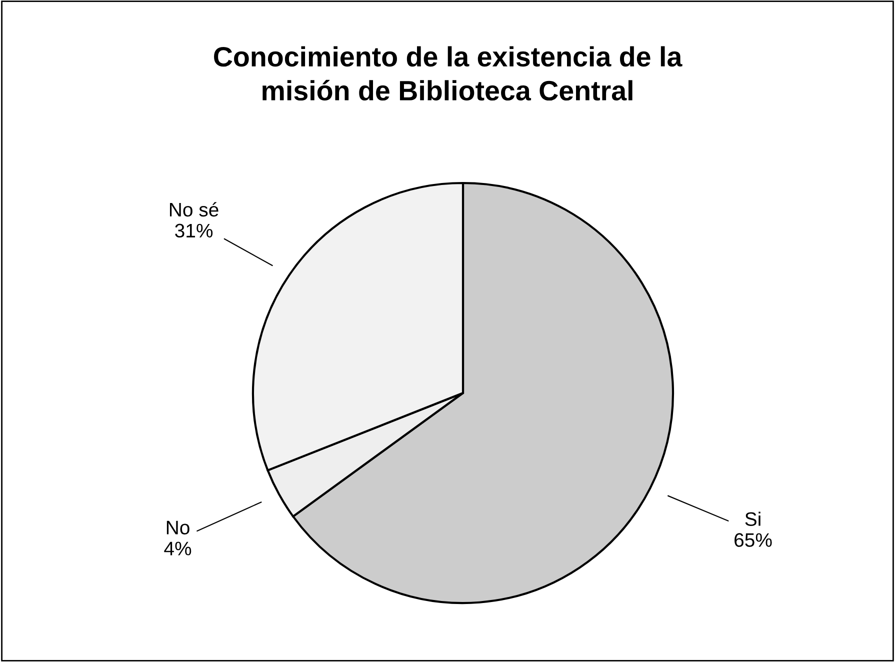 This screenshot has width=895, height=662. I want to click on slice-label: No, so click(178, 527).